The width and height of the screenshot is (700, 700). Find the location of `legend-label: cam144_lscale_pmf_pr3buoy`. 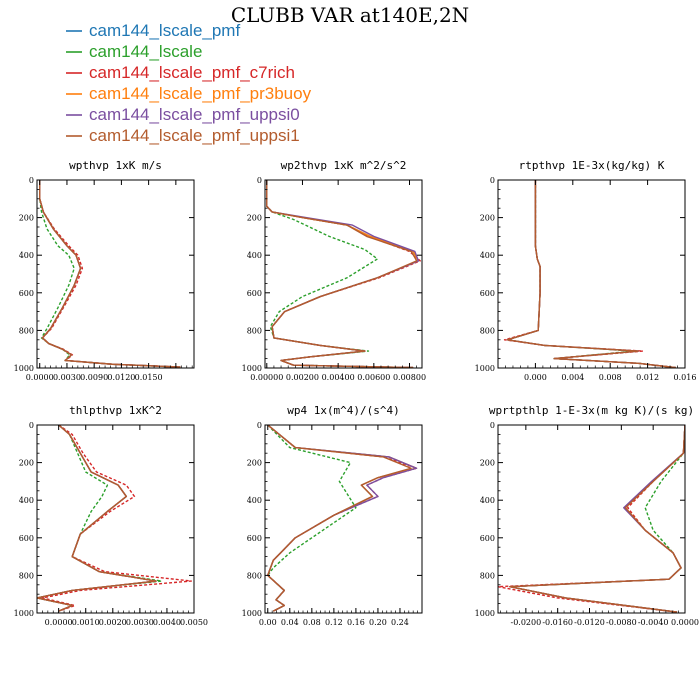

legend-label: cam144_lscale_pmf_pr3buoy is located at coordinates (200, 93).